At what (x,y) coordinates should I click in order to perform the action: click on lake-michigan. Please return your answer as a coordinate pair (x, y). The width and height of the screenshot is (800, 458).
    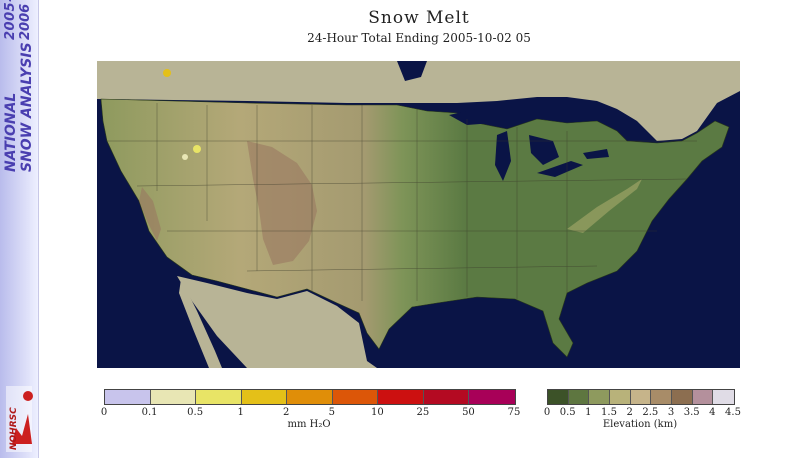
    Looking at the image, I should click on (503, 156).